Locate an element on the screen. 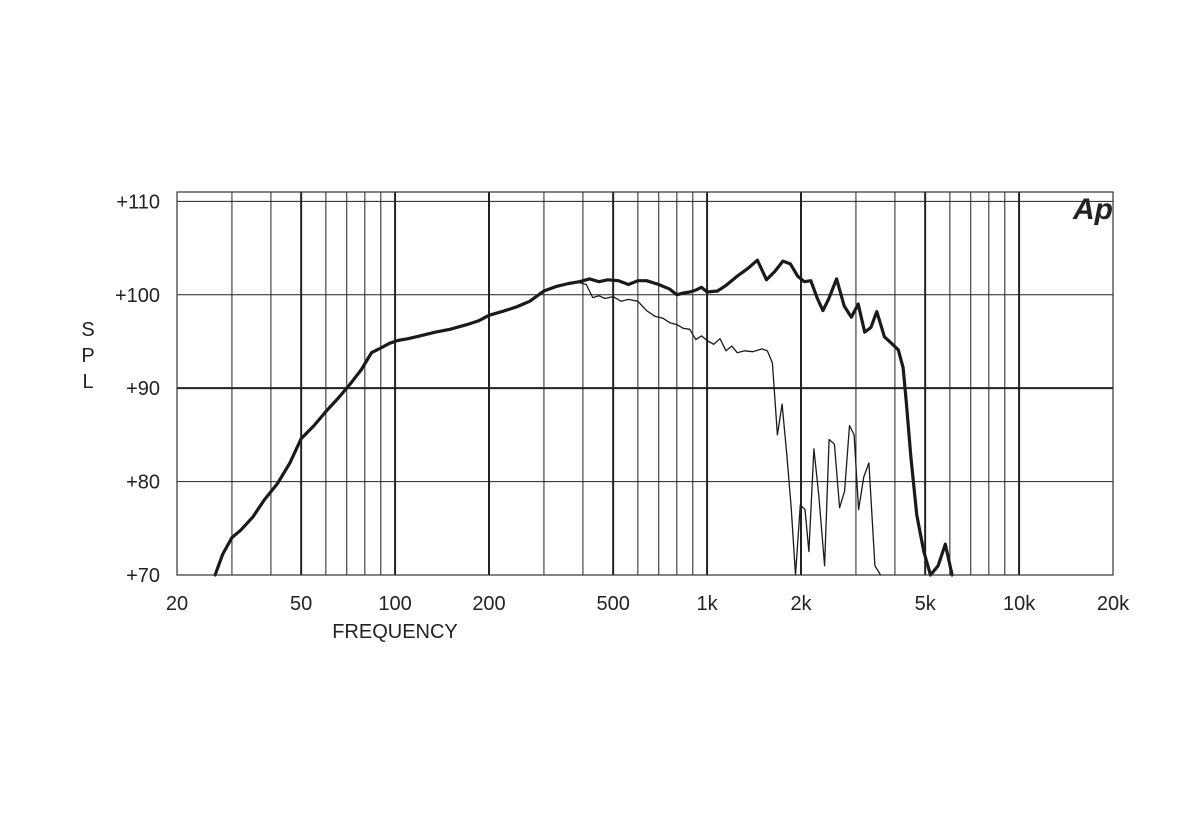 This screenshot has height=840, width=1200. y-axis-label: SPL is located at coordinates (87, 356).